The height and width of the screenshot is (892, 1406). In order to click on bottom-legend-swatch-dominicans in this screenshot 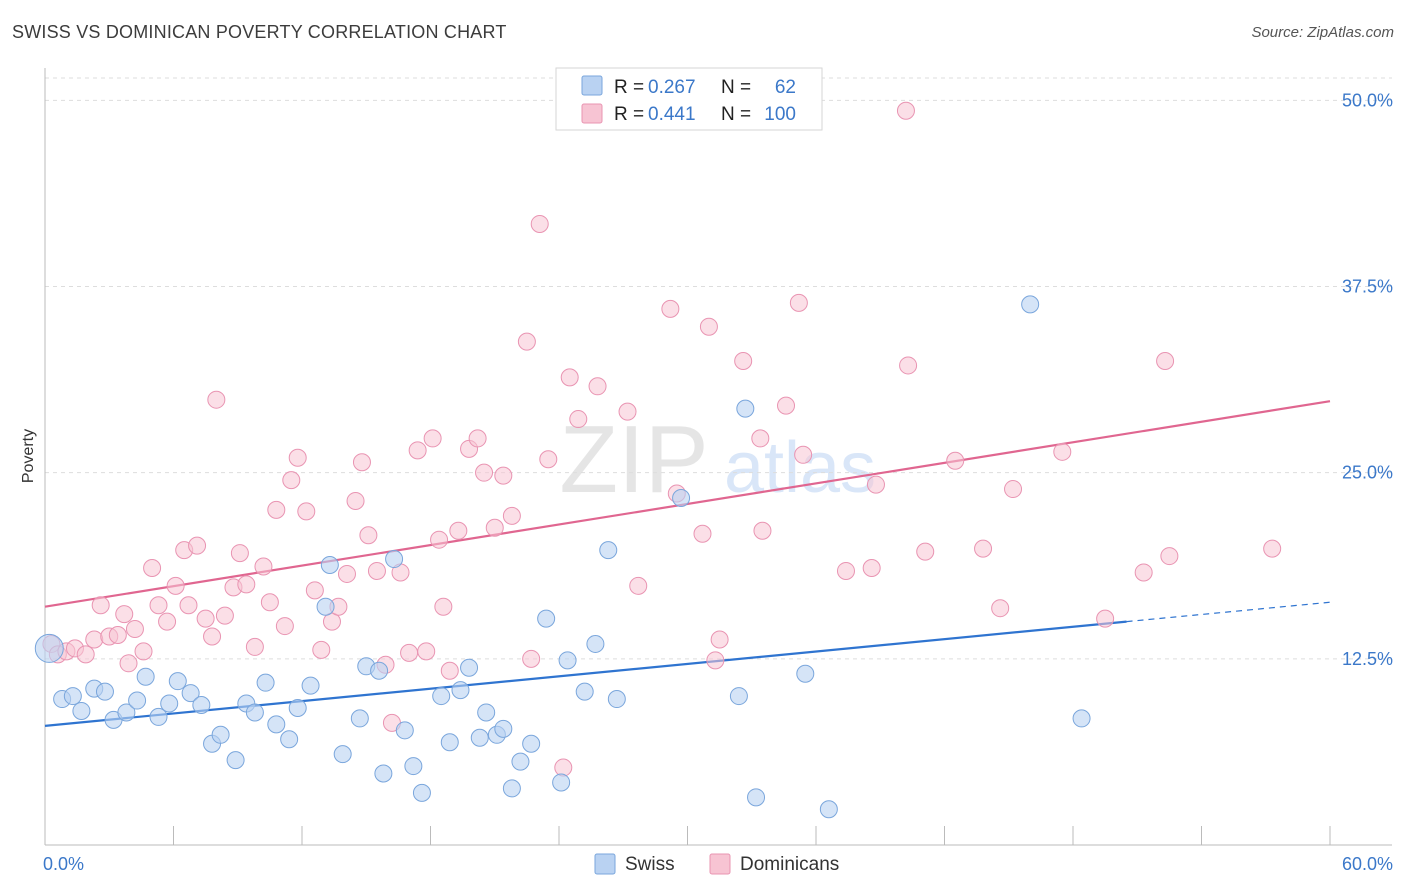, I will do `click(720, 864)`.